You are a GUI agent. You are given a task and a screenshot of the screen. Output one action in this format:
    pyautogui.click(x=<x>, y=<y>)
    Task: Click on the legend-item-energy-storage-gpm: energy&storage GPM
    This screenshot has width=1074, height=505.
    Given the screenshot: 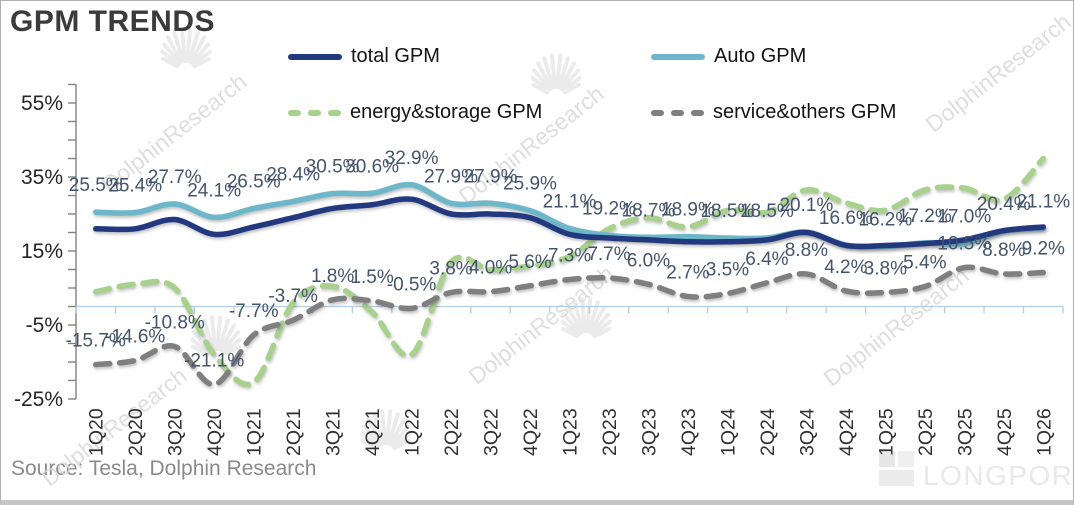 What is the action you would take?
    pyautogui.click(x=415, y=112)
    